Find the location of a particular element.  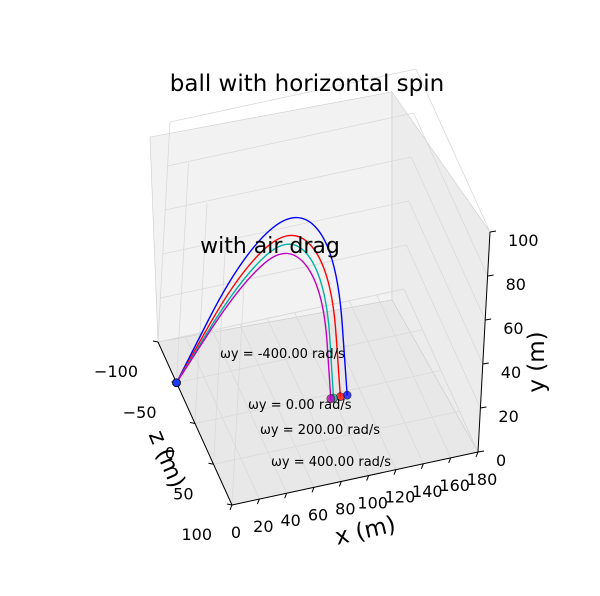

launch-point-marker is located at coordinates (176, 383).